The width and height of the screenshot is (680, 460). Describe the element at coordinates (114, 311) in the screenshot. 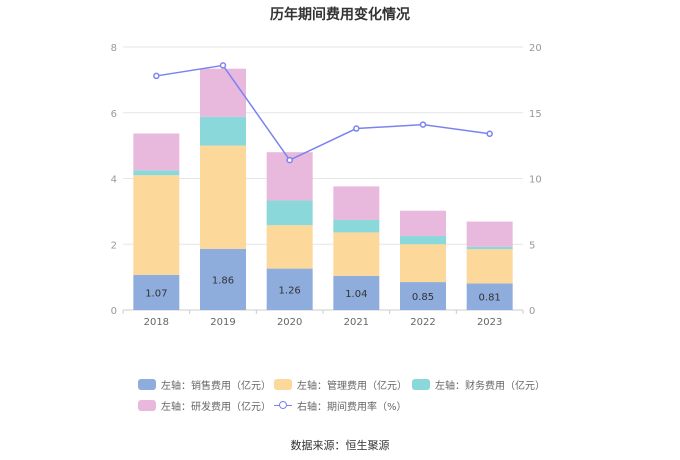

I see `left-axis-tick-label: 0` at that location.